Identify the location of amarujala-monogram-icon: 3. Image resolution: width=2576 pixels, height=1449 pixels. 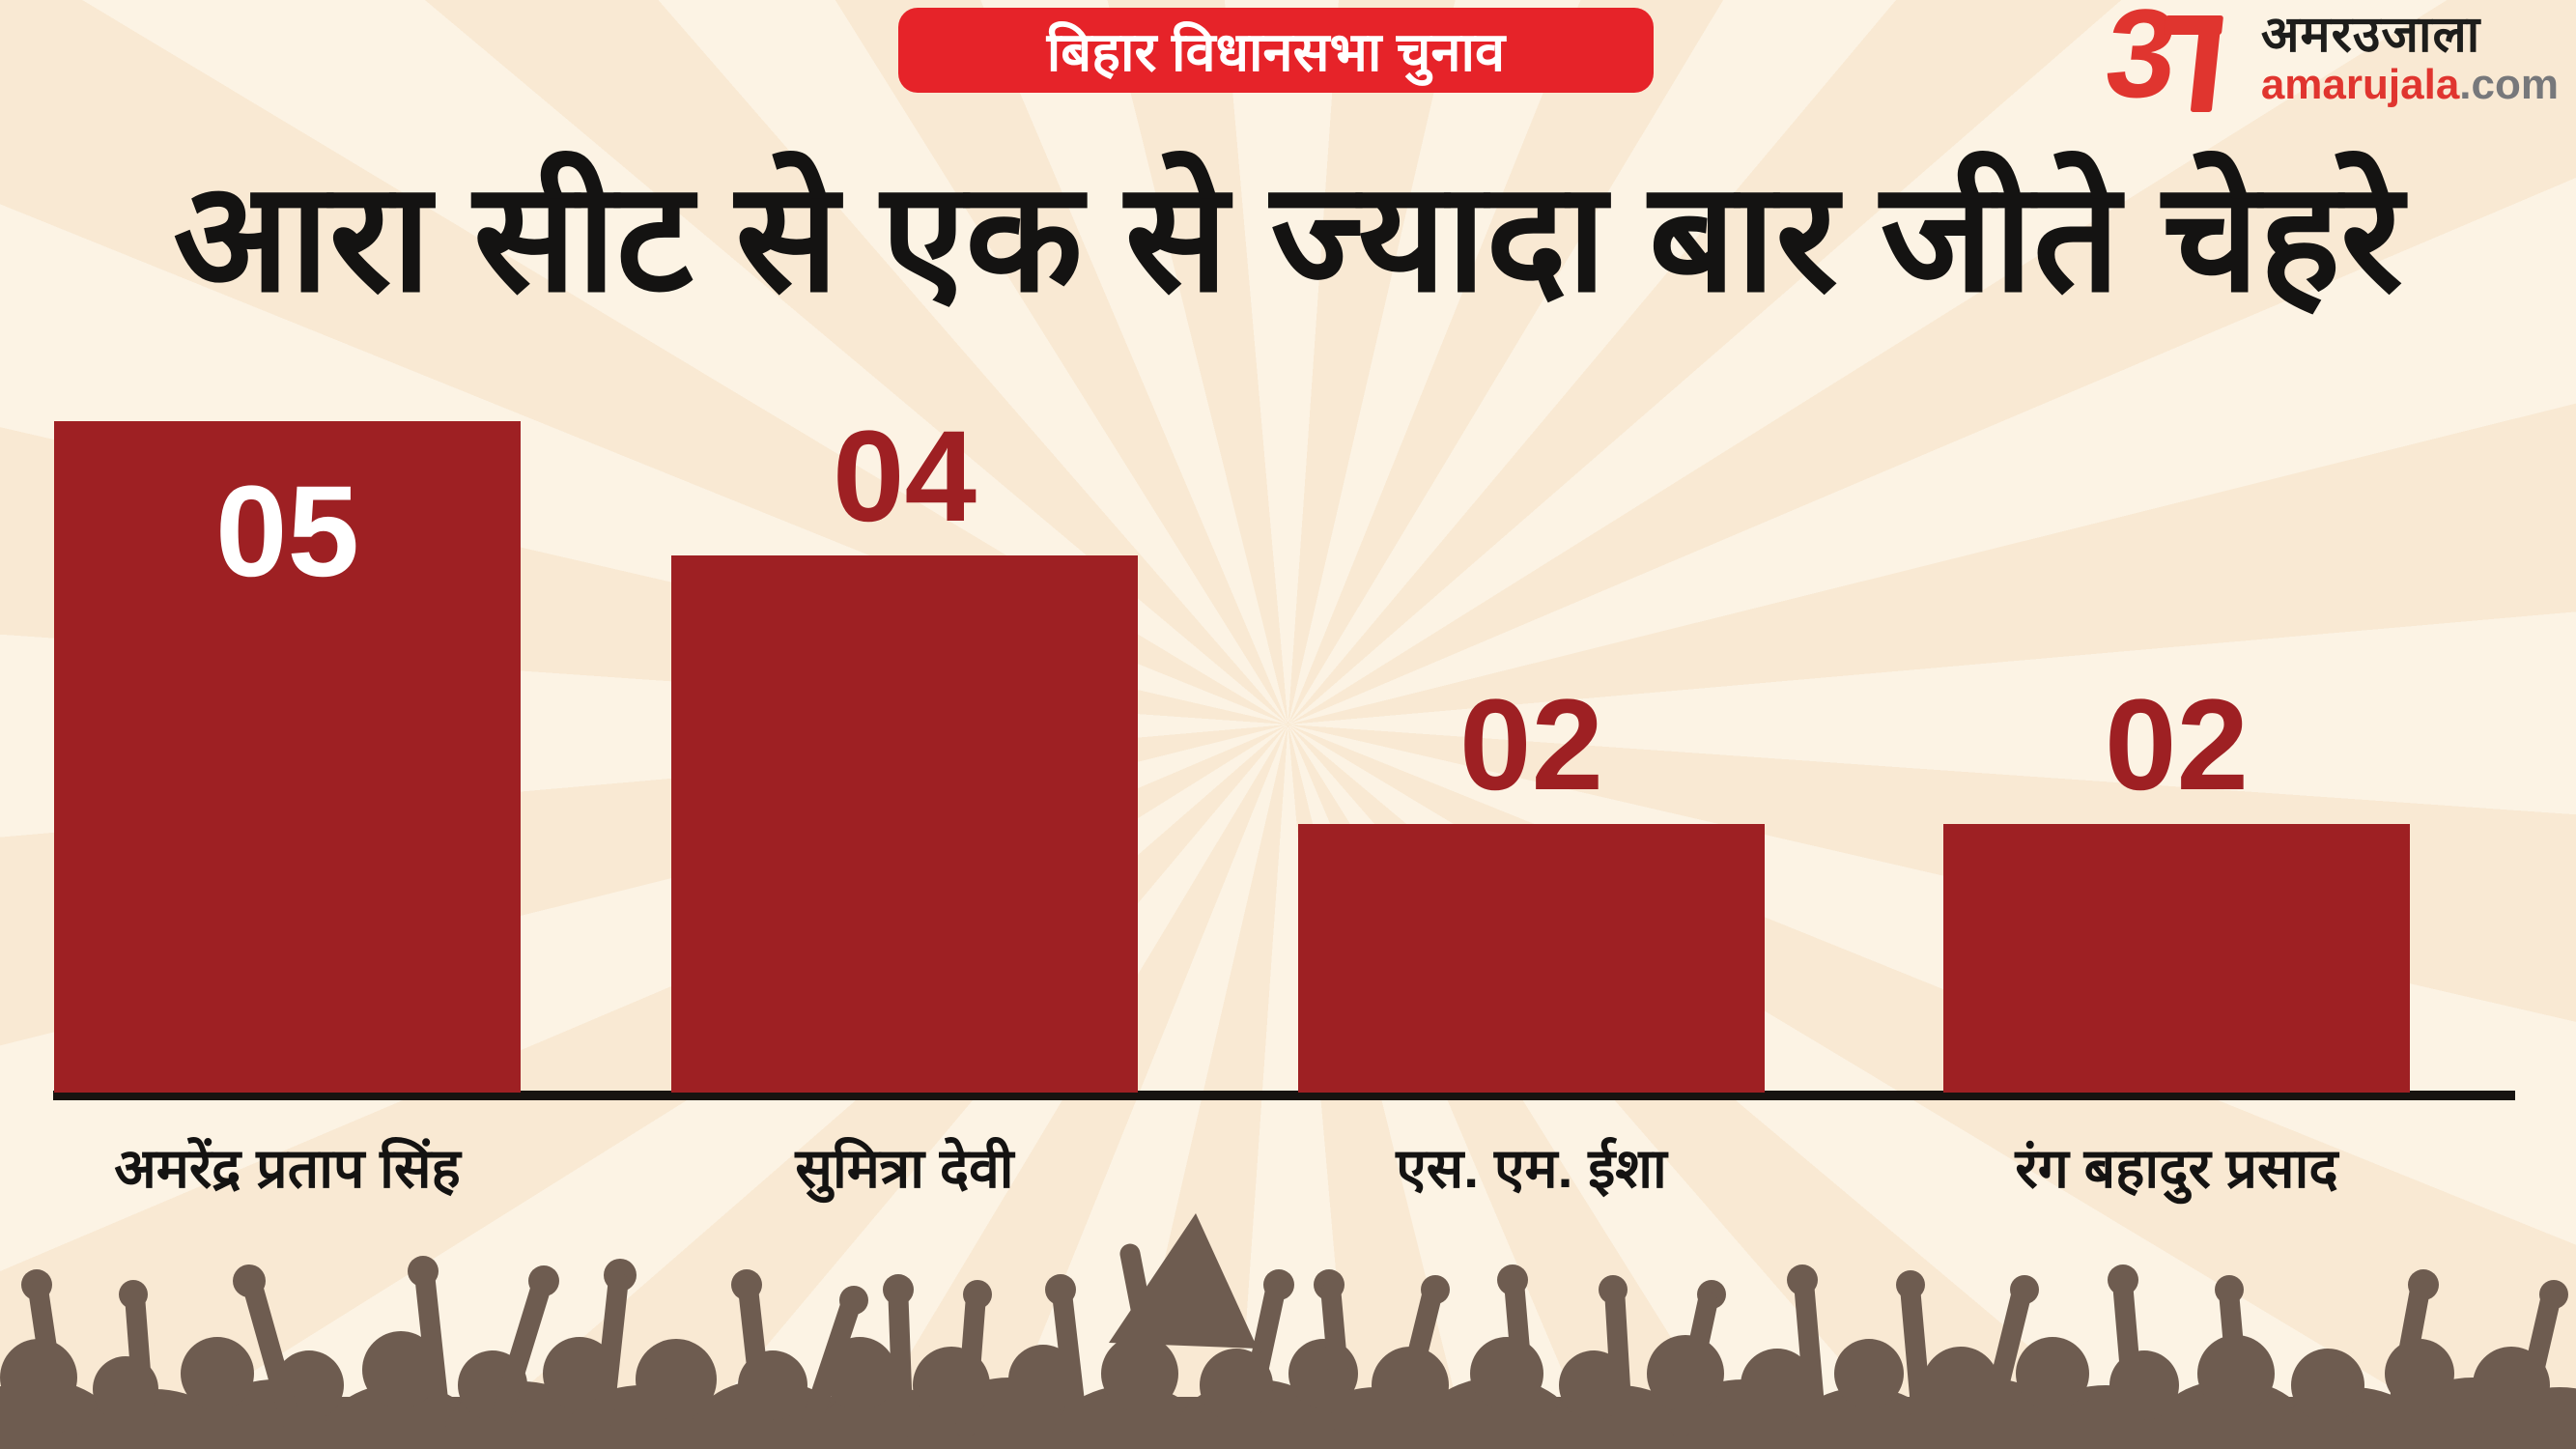
(2175, 62).